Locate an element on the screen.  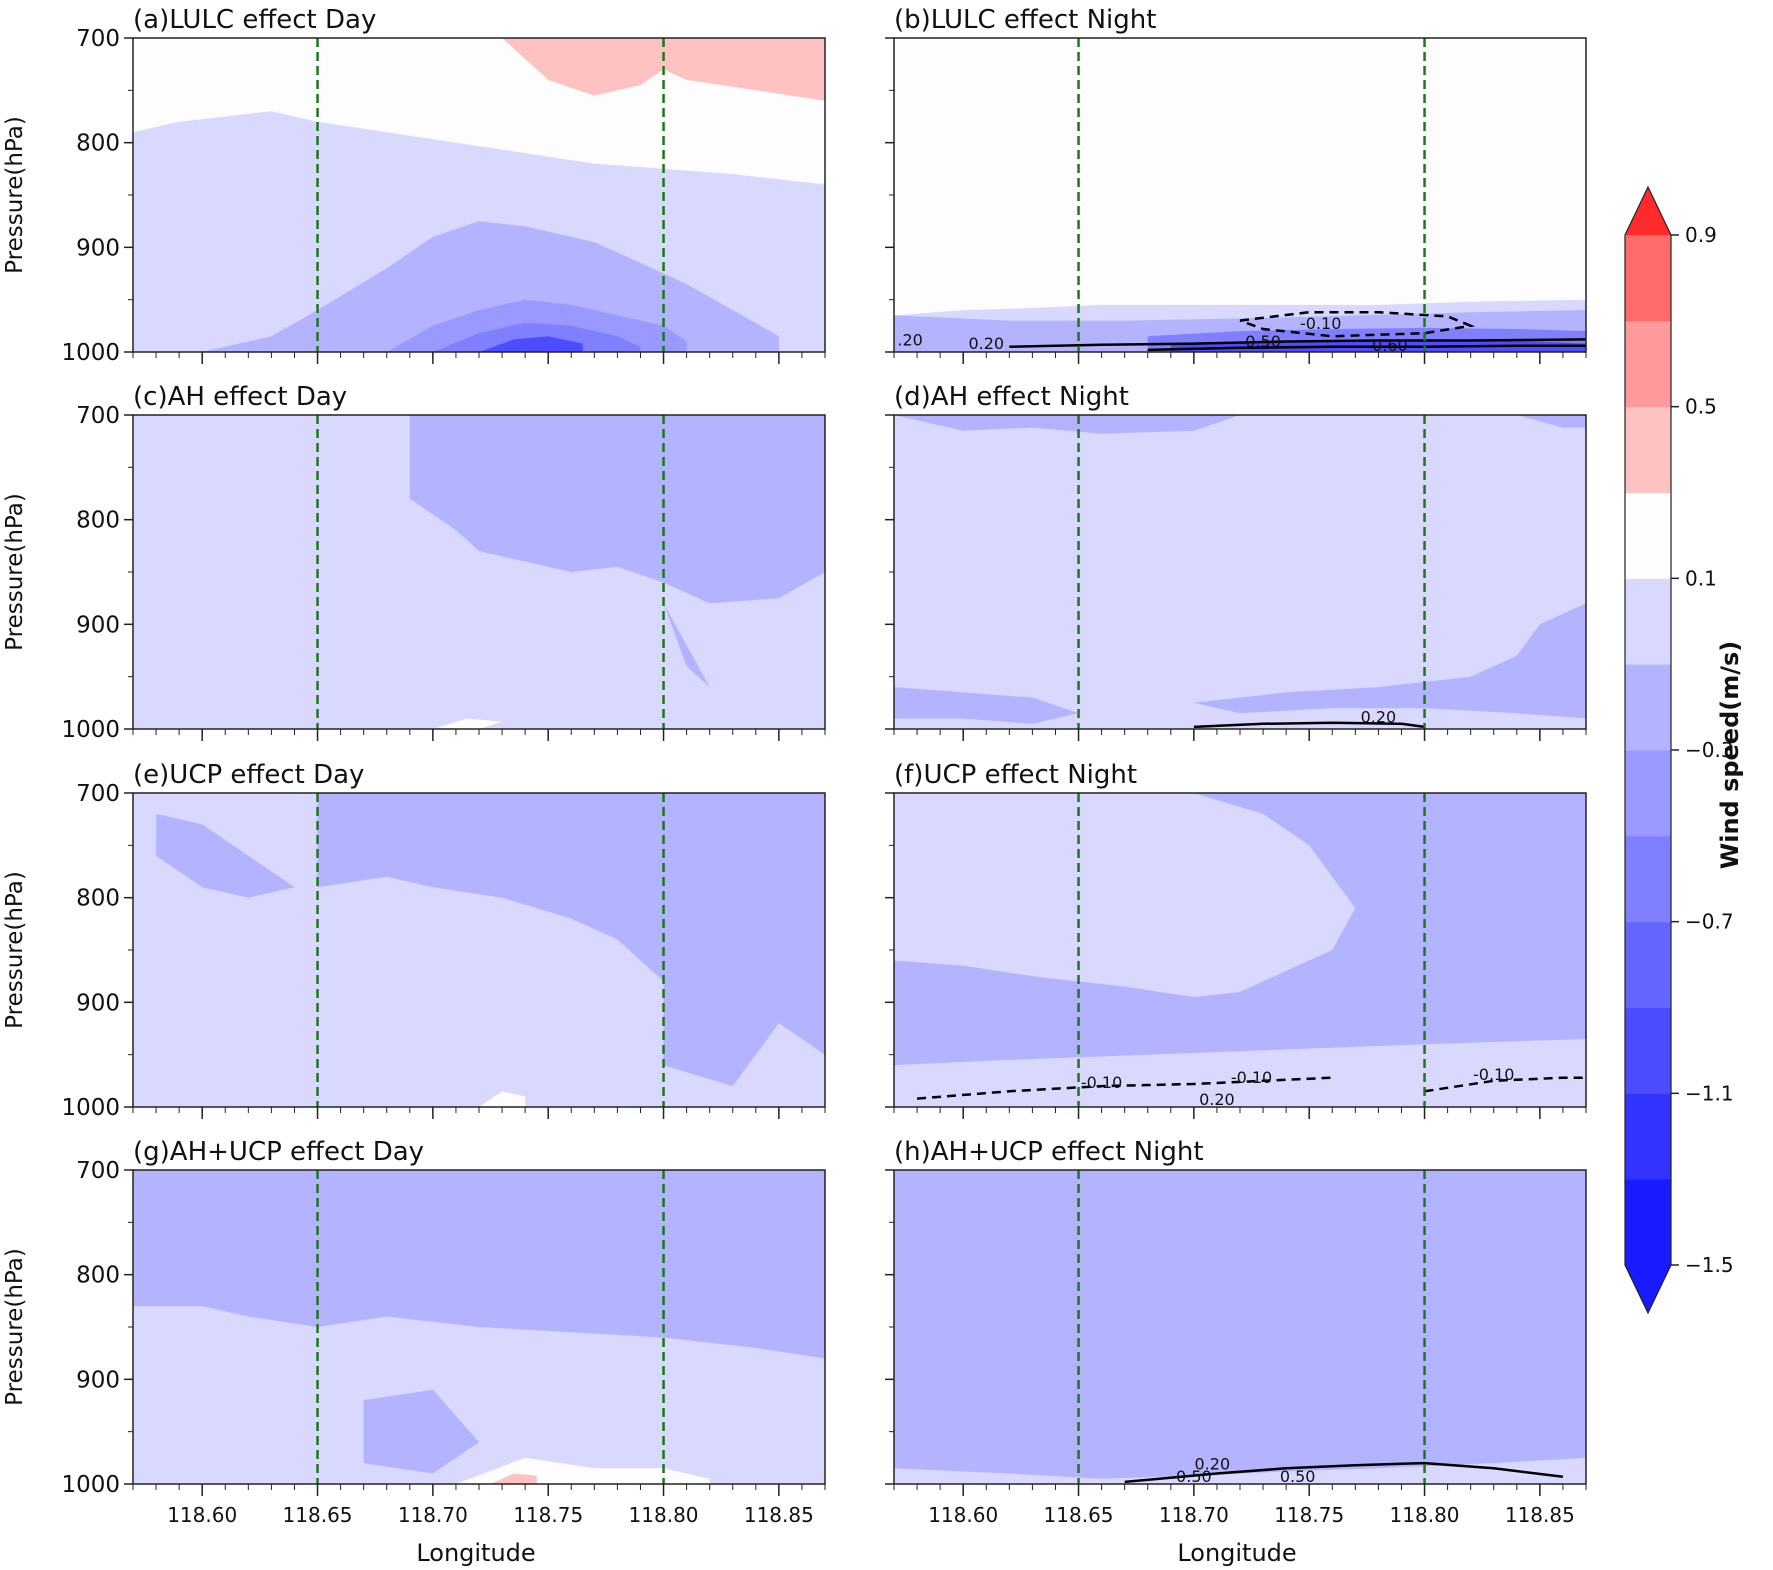
colorbar-tick-label: −1.1 is located at coordinates (1709, 1093).